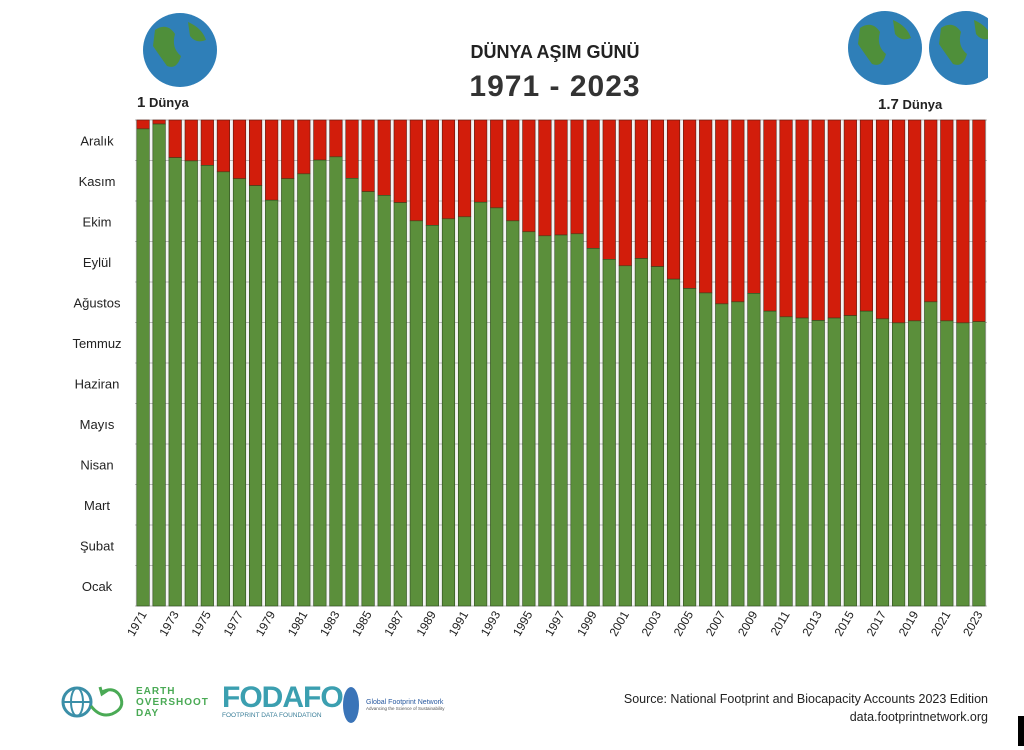  Describe the element at coordinates (159, 365) in the screenshot. I see `bar-1972` at that location.